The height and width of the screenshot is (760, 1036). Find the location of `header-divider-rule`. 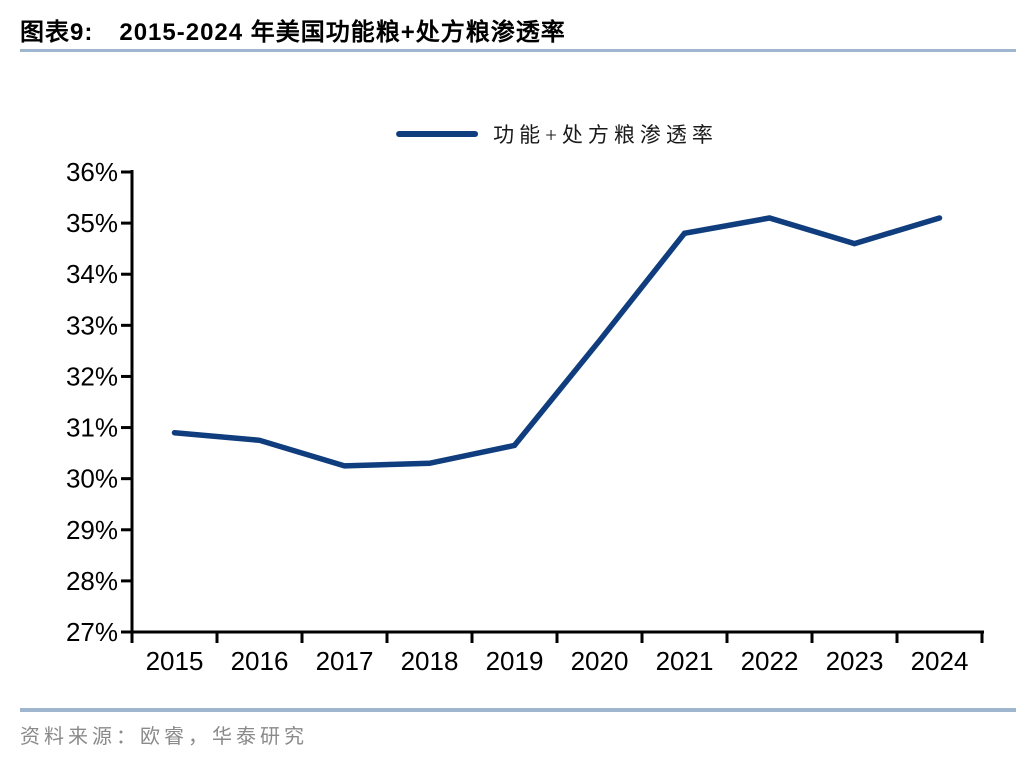

header-divider-rule is located at coordinates (518, 50).